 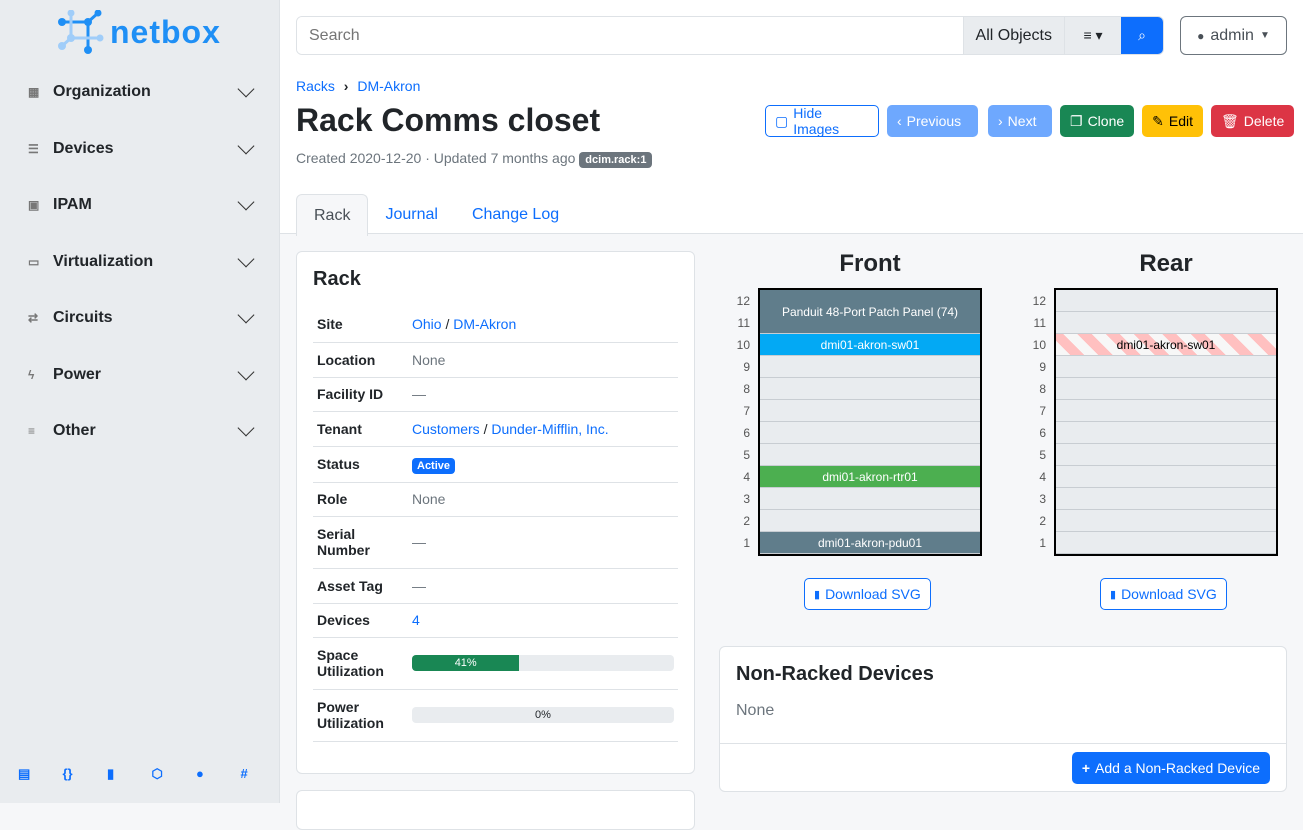 What do you see at coordinates (446, 428) in the screenshot?
I see `tenant-group-link: Customers` at bounding box center [446, 428].